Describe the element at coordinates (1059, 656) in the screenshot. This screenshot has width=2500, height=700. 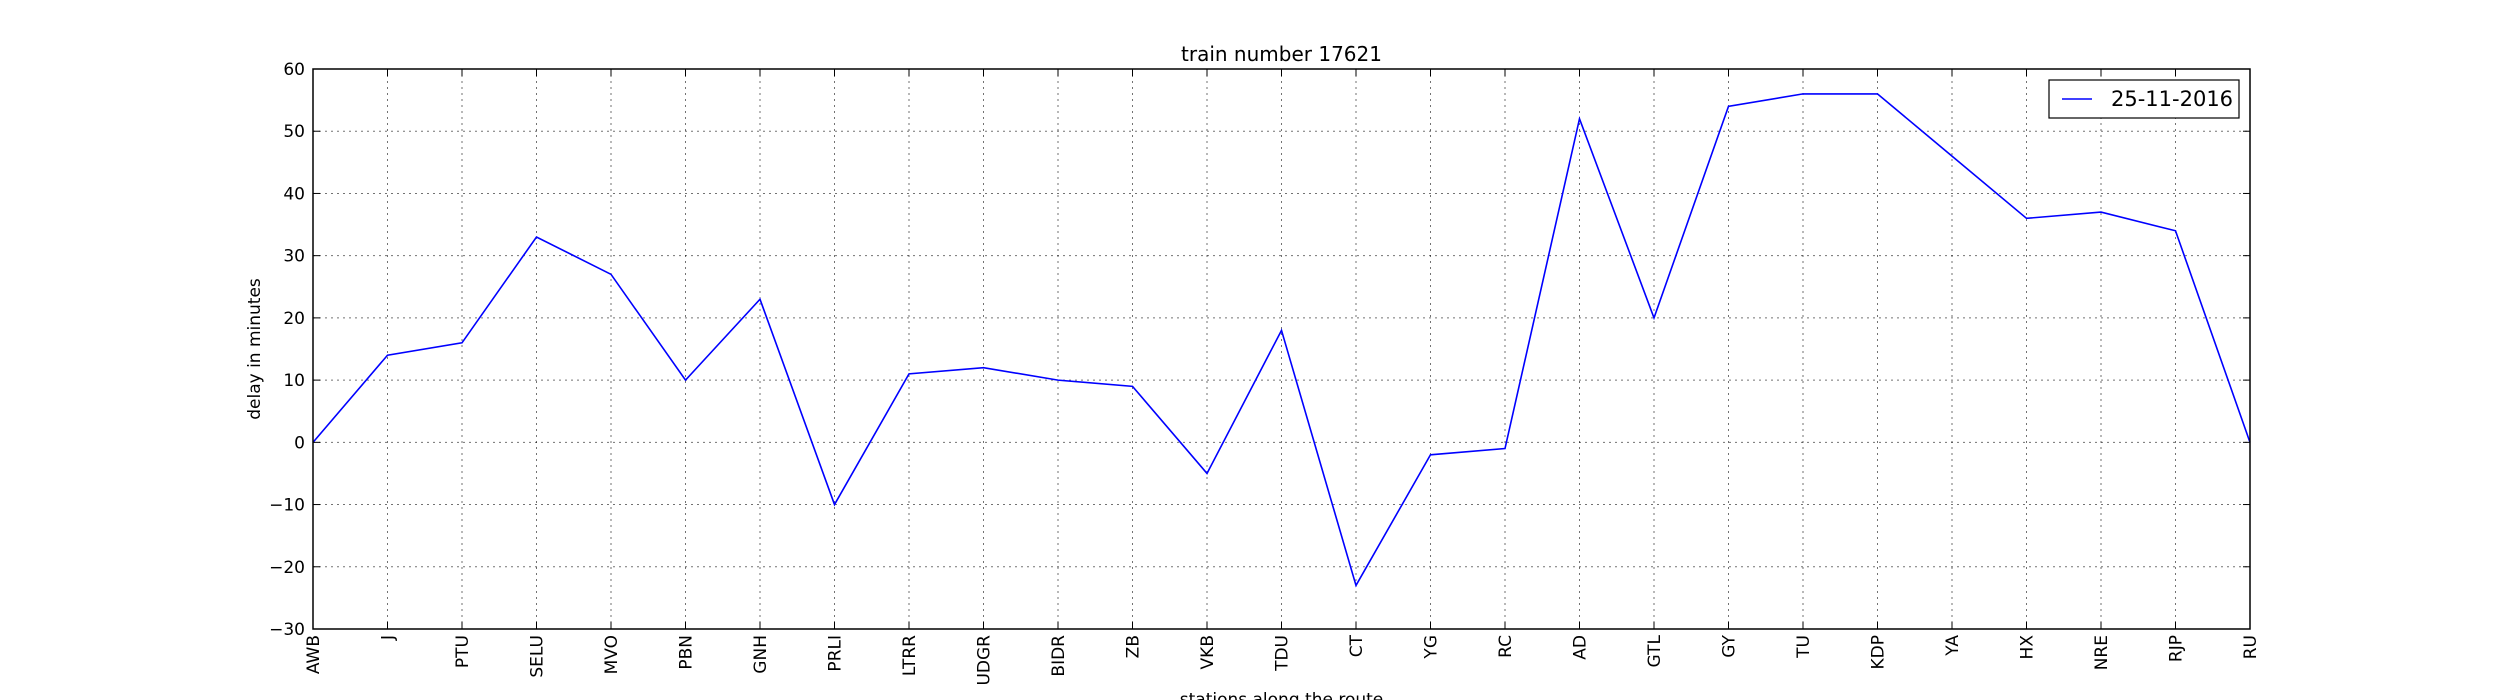
I see `x-tick-label: BIDR` at that location.